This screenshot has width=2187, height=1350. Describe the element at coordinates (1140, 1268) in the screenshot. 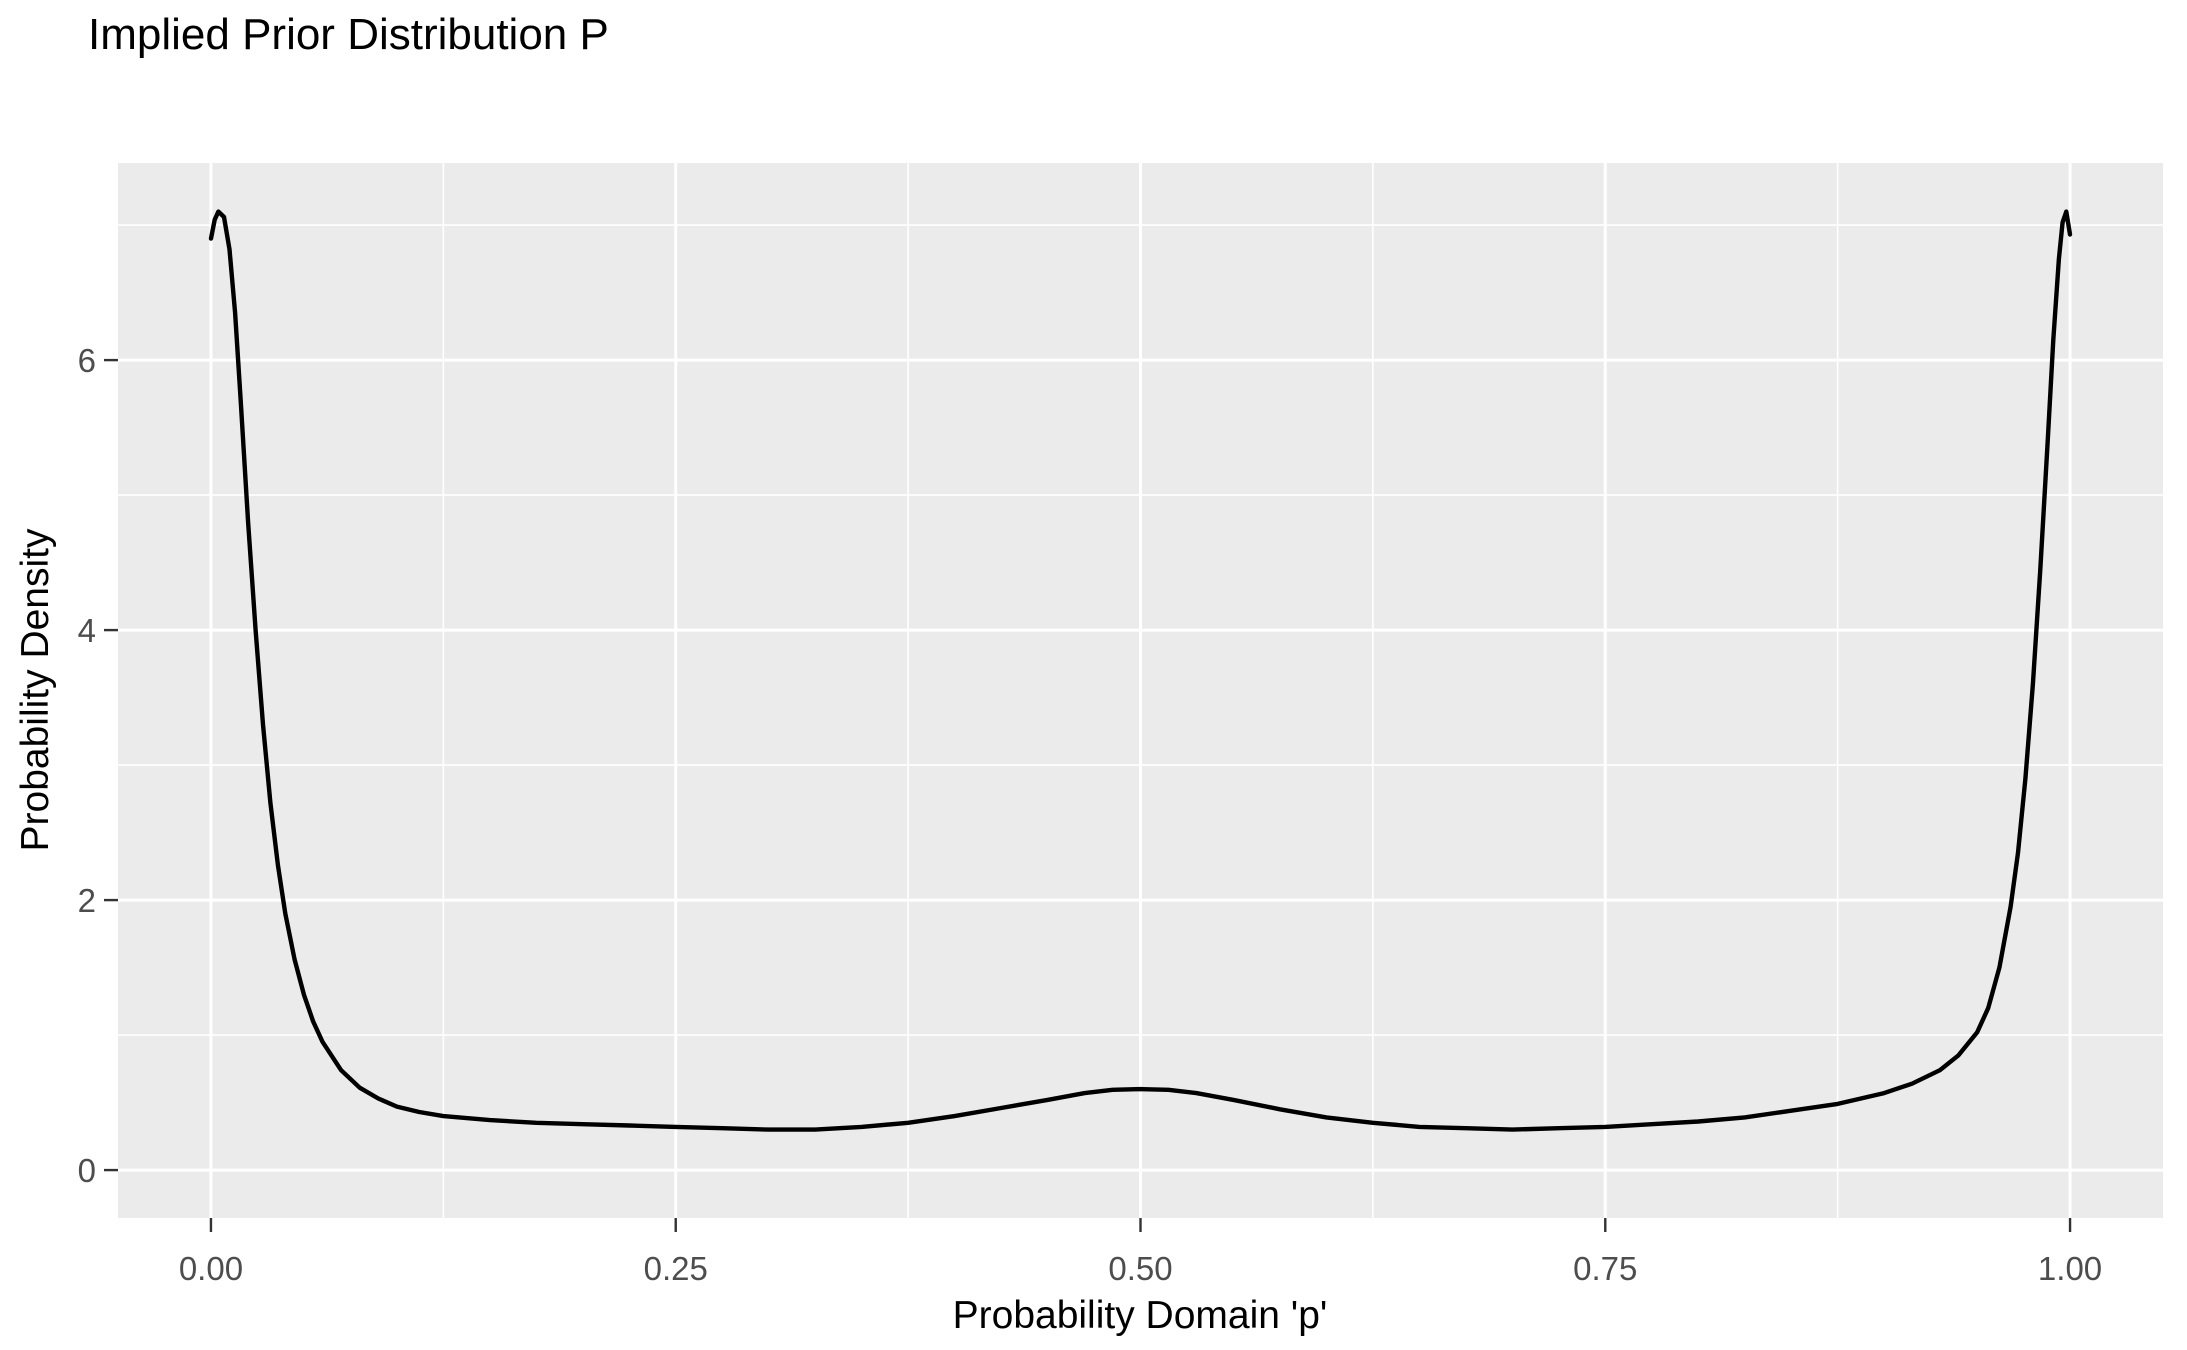

I see `x-tick-label: 0.50` at that location.